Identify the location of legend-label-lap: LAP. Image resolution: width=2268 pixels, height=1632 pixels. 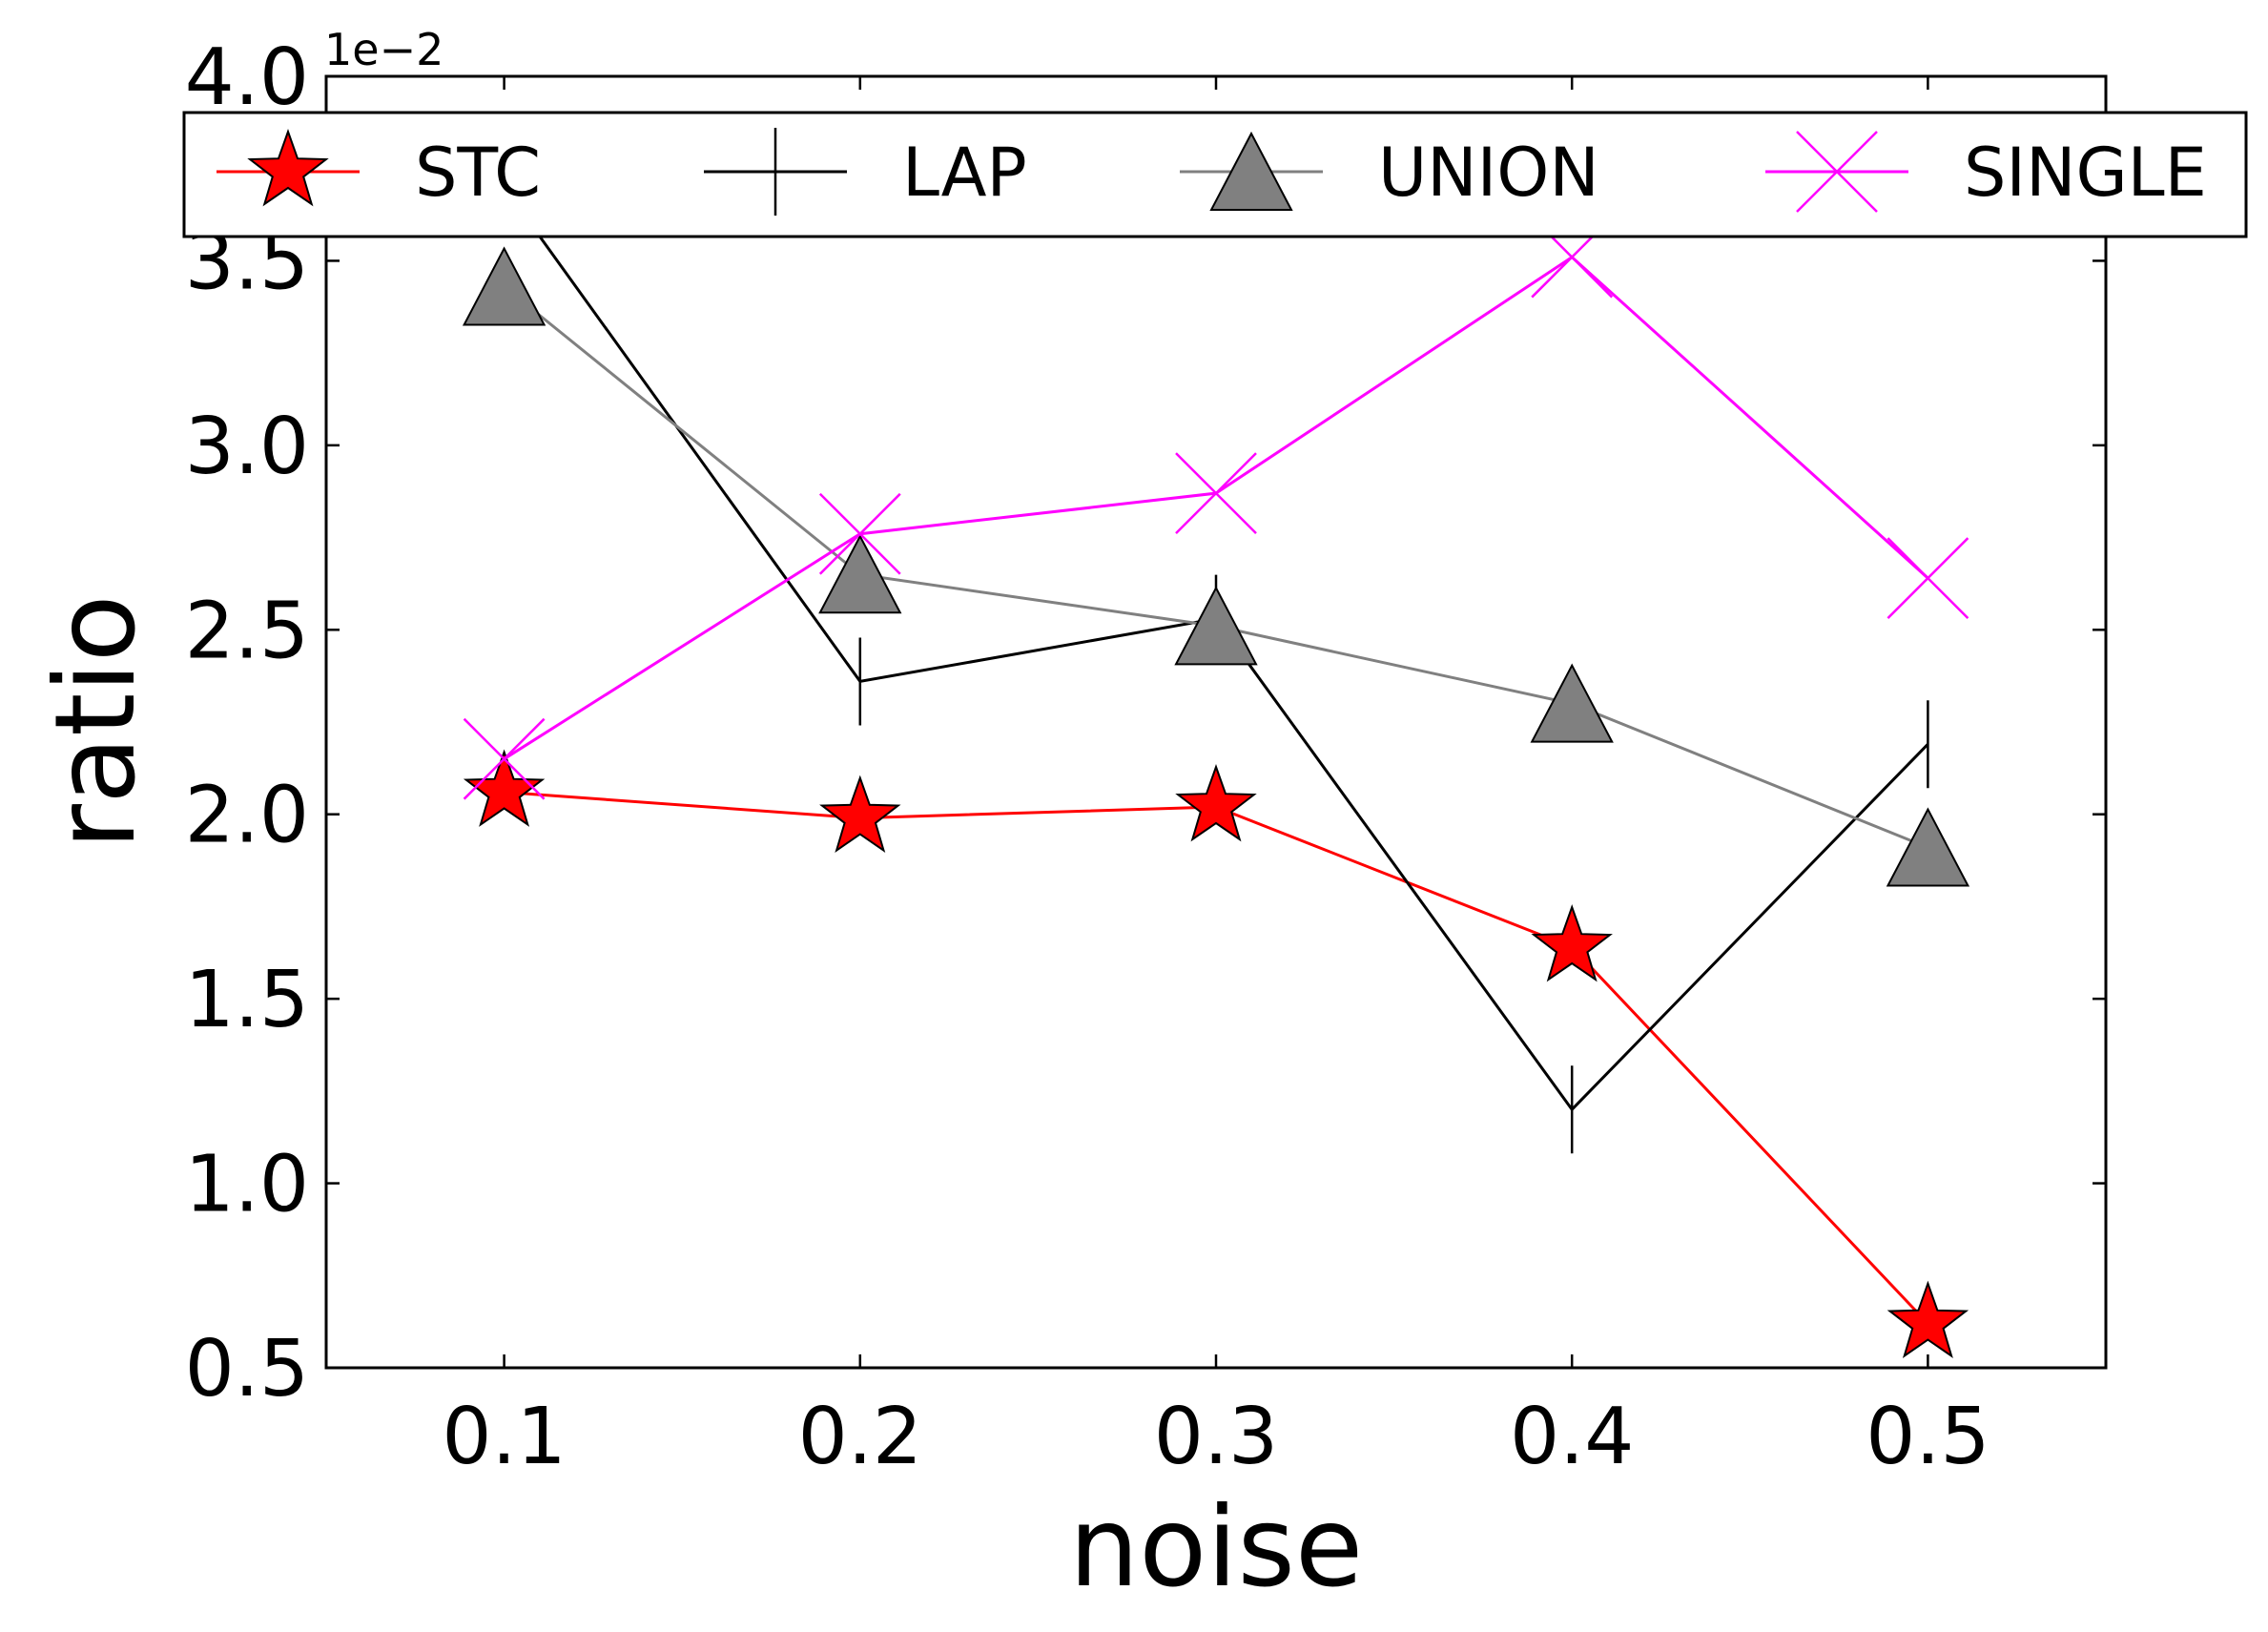
(964, 173).